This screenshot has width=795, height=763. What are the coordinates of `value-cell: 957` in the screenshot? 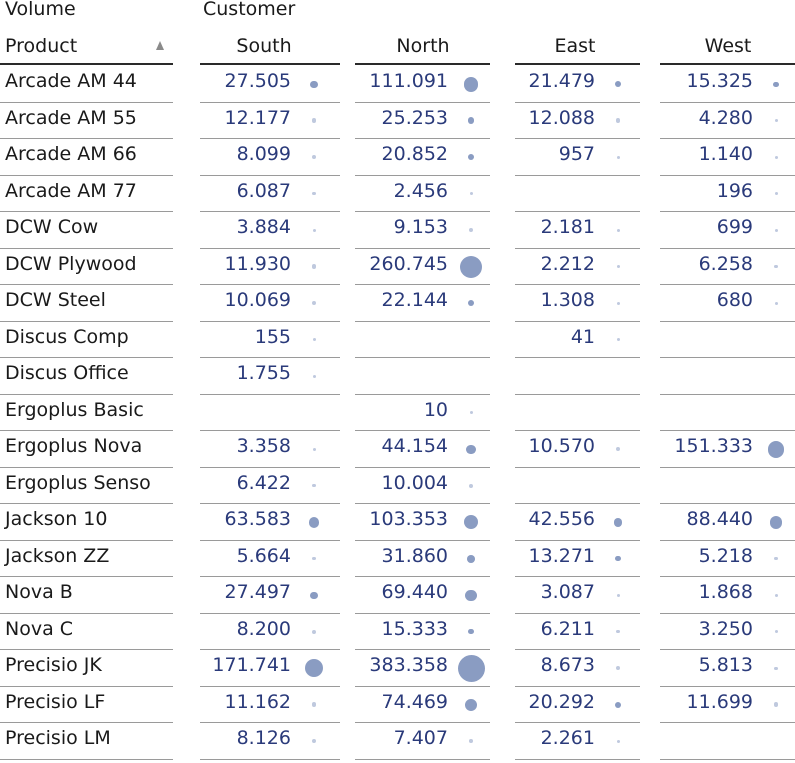 It's located at (576, 154).